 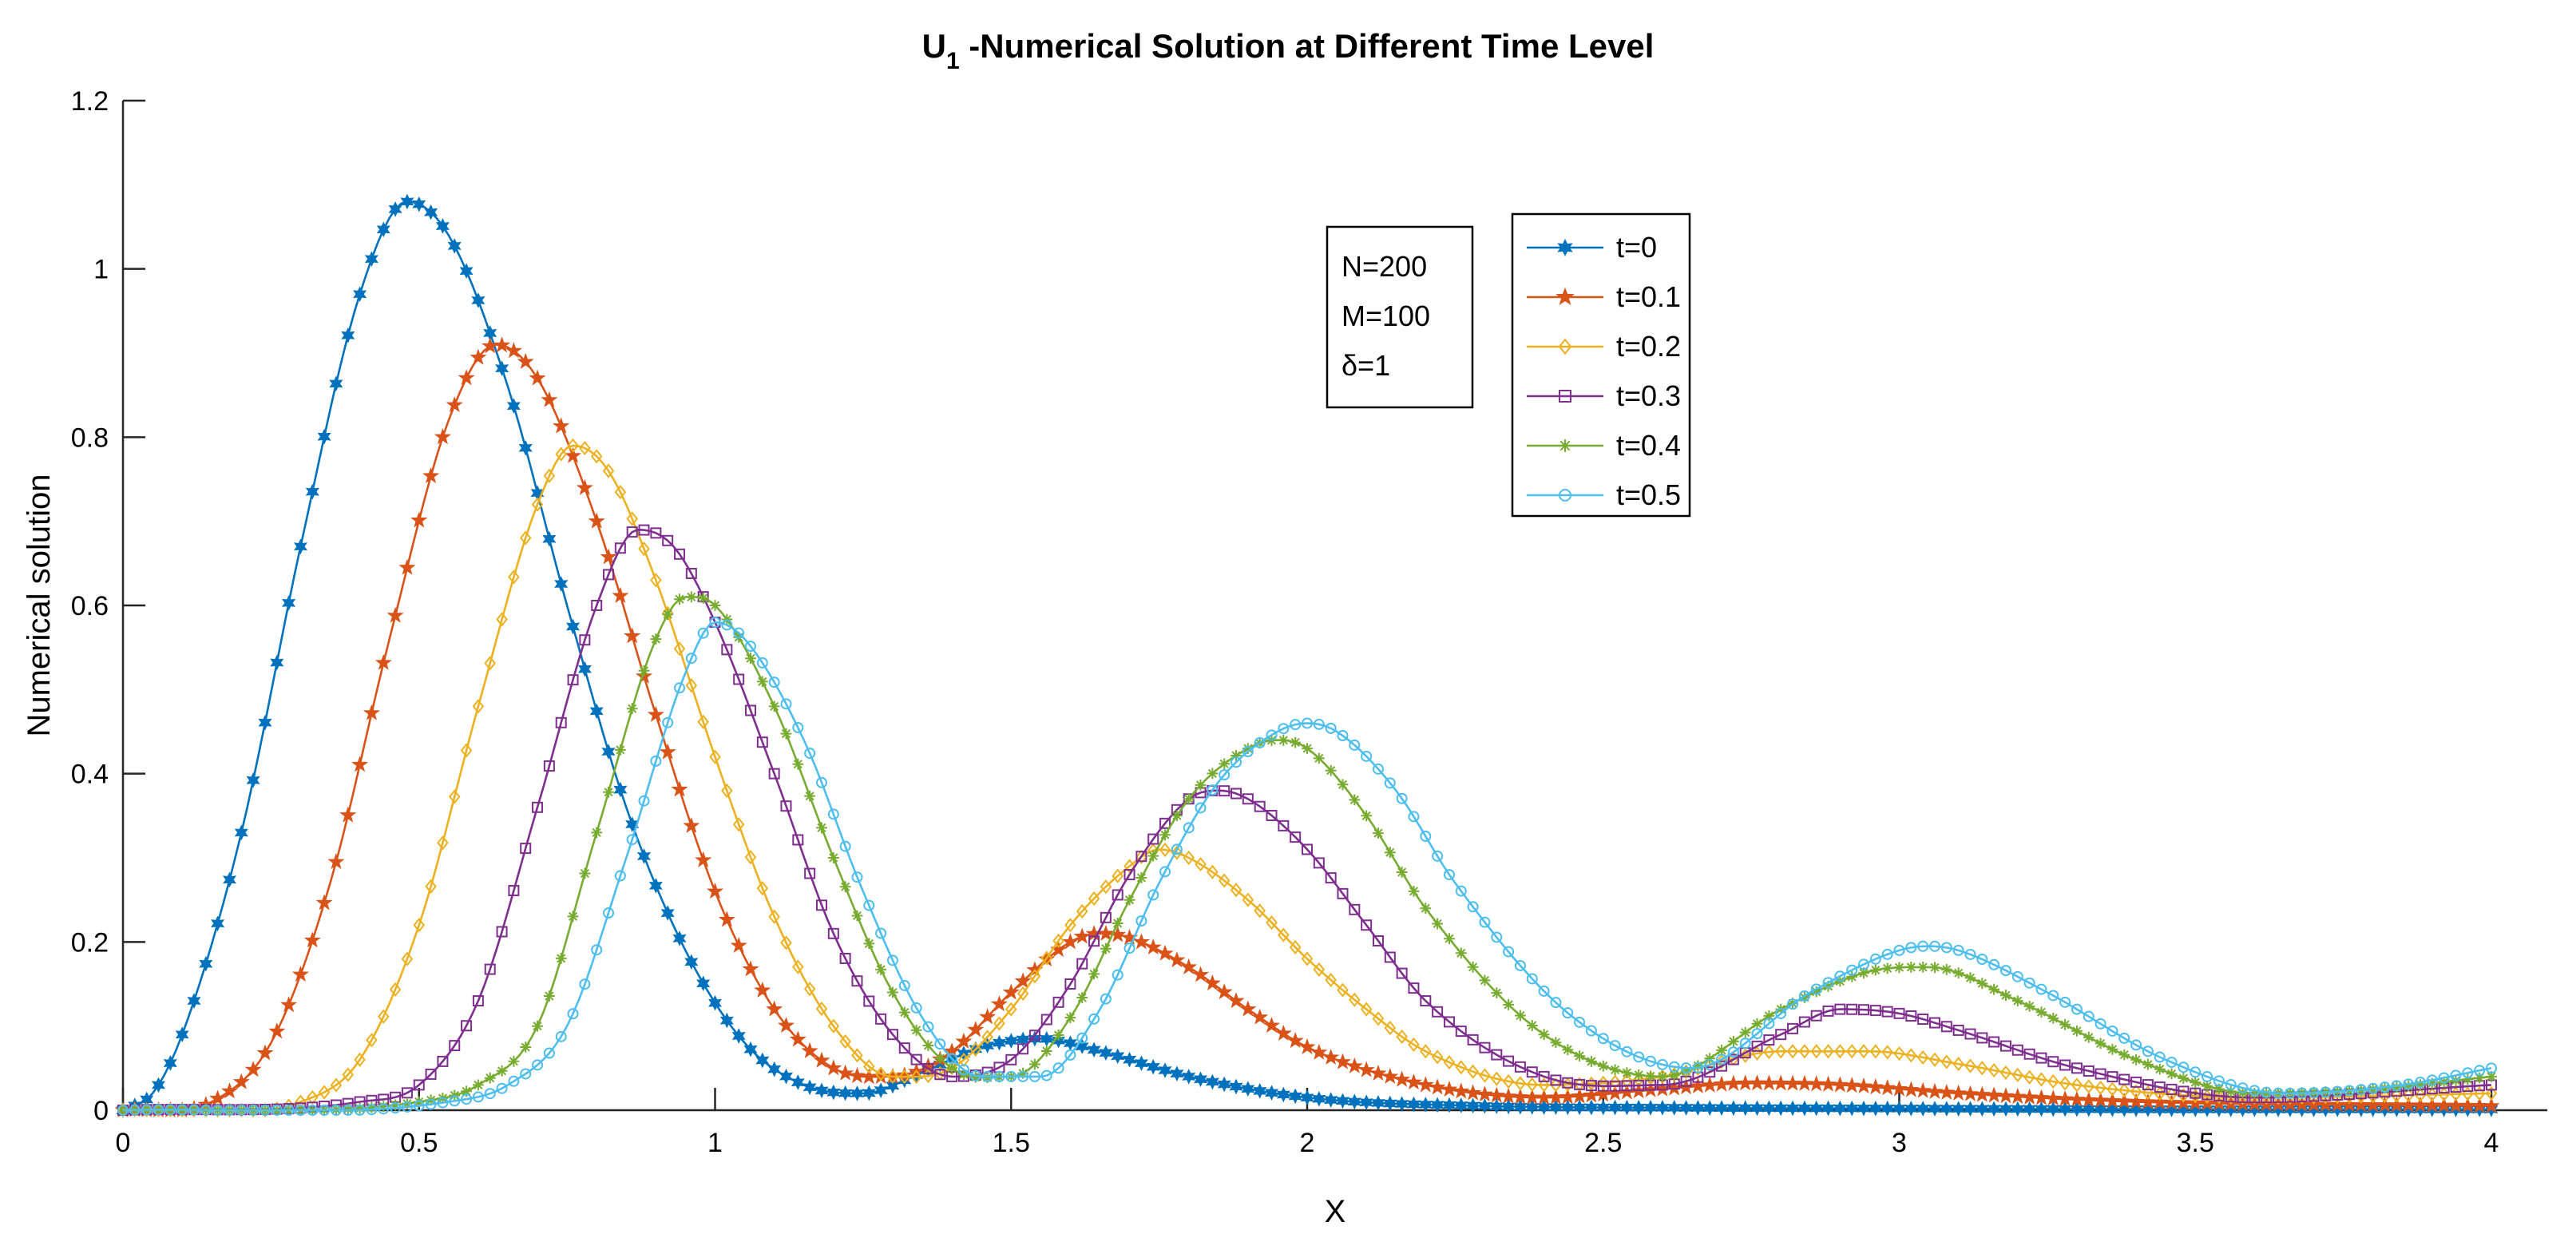 I want to click on chart-title-subscript: 1, so click(x=953, y=61).